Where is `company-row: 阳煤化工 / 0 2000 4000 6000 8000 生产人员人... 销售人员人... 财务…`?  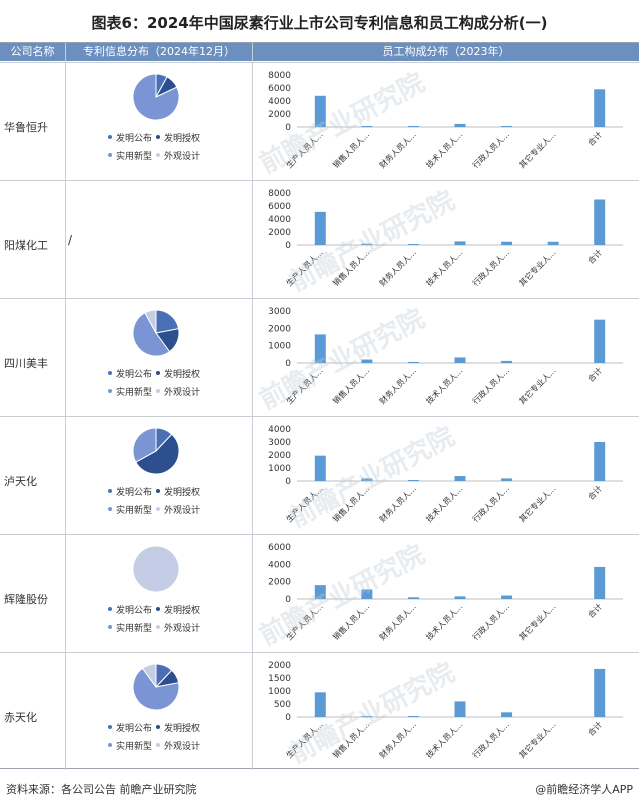
company-row: 阳煤化工 / 0 2000 4000 6000 8000 生产人员人... 销售人员人... 财务… is located at coordinates (319, 239).